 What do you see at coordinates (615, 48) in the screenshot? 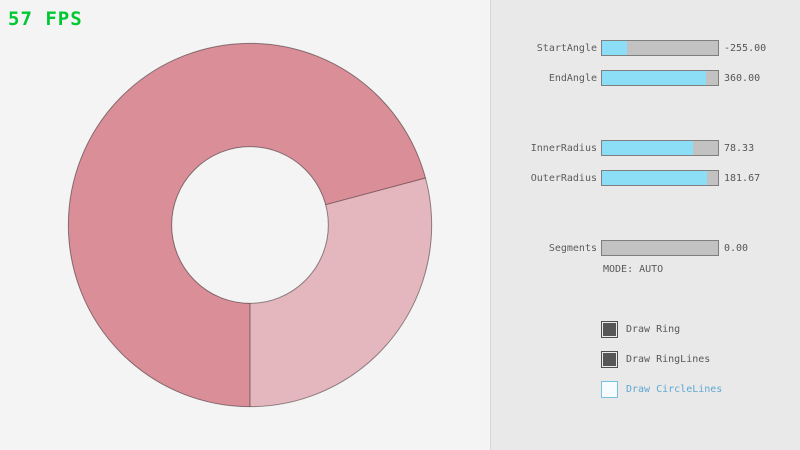
I see `startangle-slider-fill` at bounding box center [615, 48].